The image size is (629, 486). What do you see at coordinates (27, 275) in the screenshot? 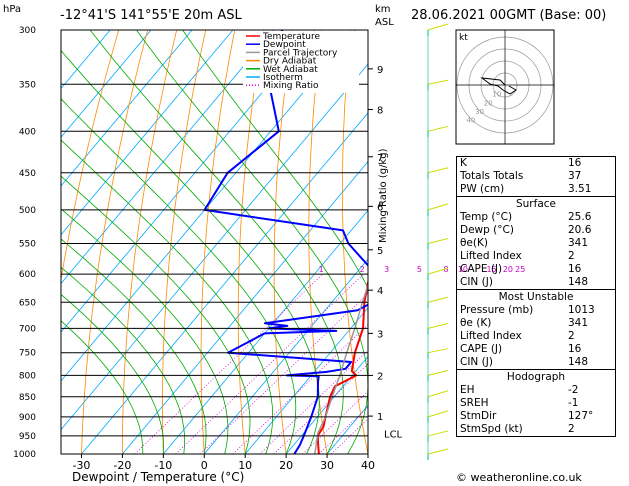
I see `pressure-tick-label: 600` at bounding box center [27, 275].